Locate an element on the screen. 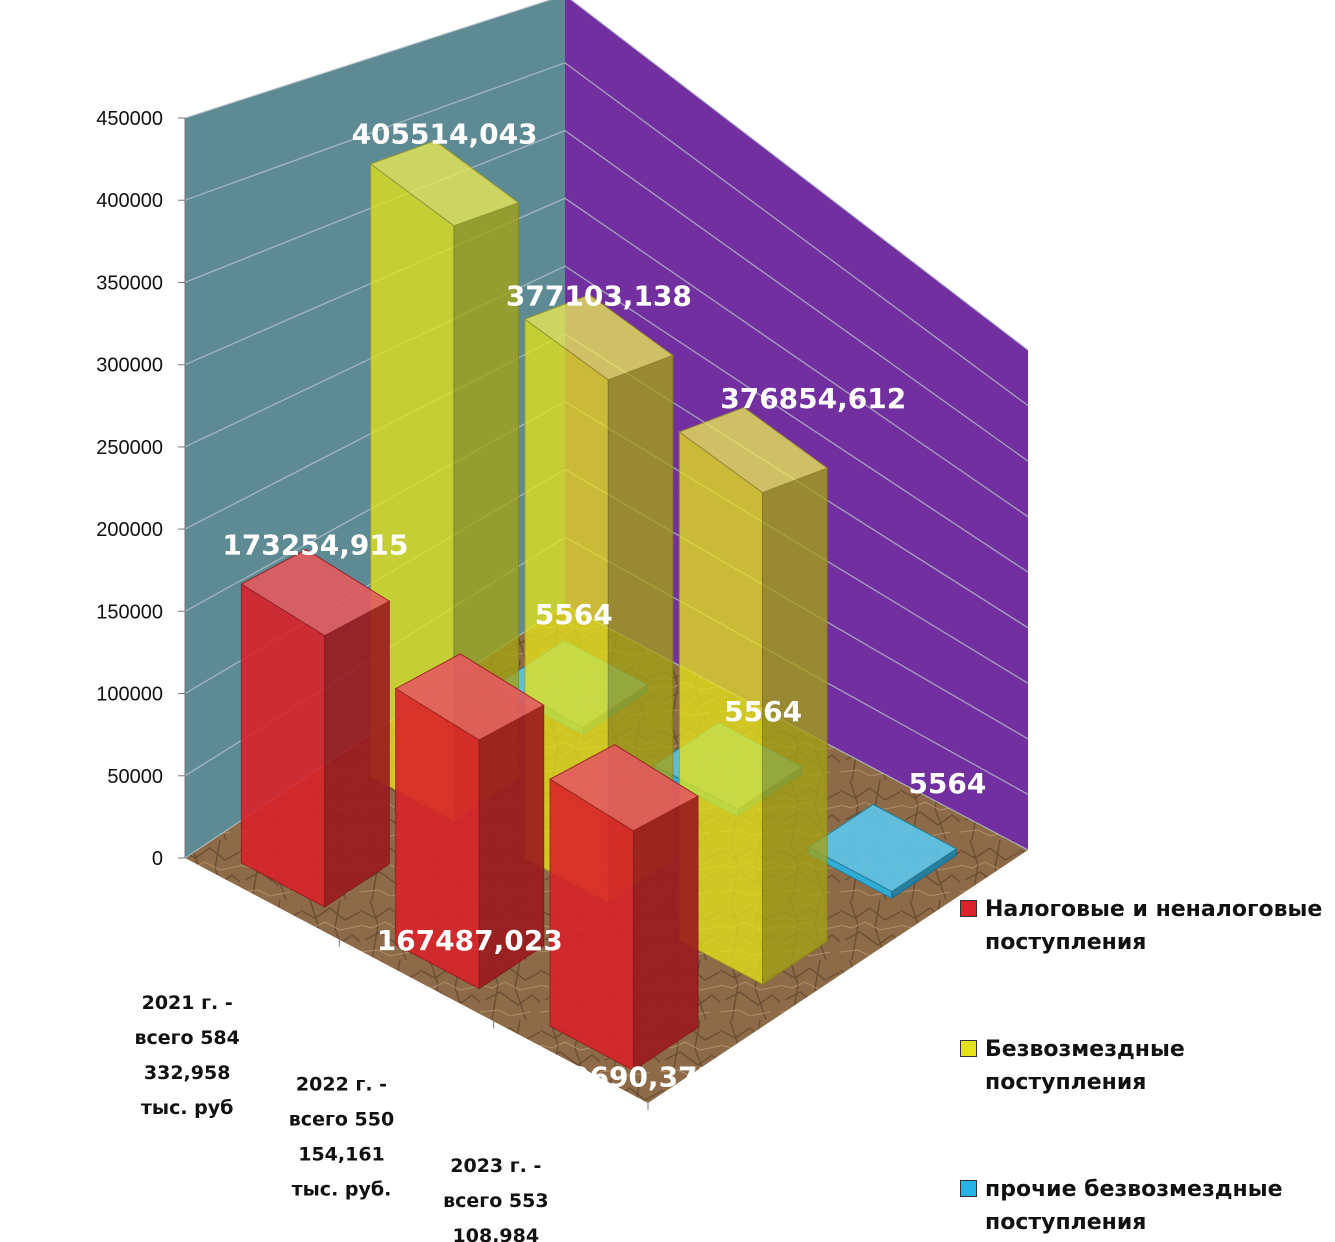 The height and width of the screenshot is (1242, 1335). legend-swatch-yellow is located at coordinates (968, 1048).